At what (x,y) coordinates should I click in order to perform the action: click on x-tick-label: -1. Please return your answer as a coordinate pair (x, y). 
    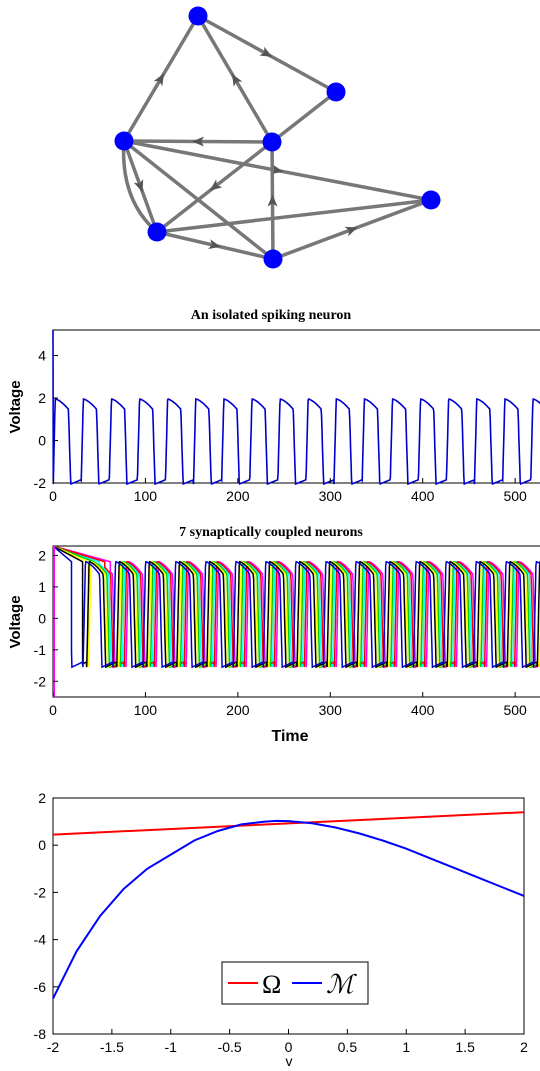
    Looking at the image, I should click on (171, 1047).